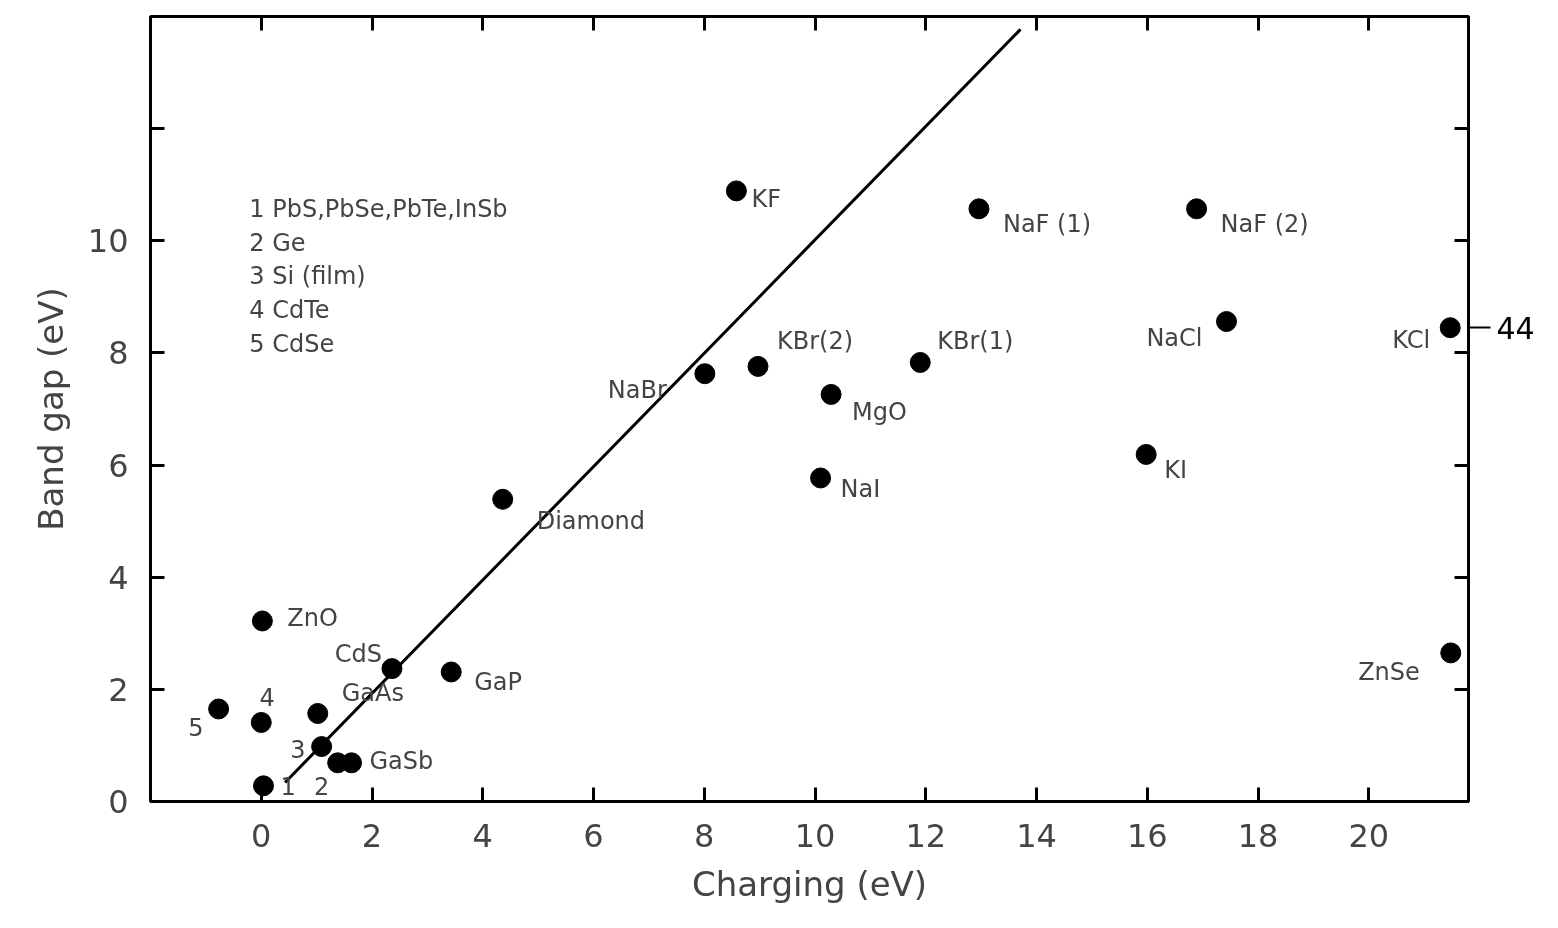  I want to click on x-tick-label: 14, so click(1036, 835).